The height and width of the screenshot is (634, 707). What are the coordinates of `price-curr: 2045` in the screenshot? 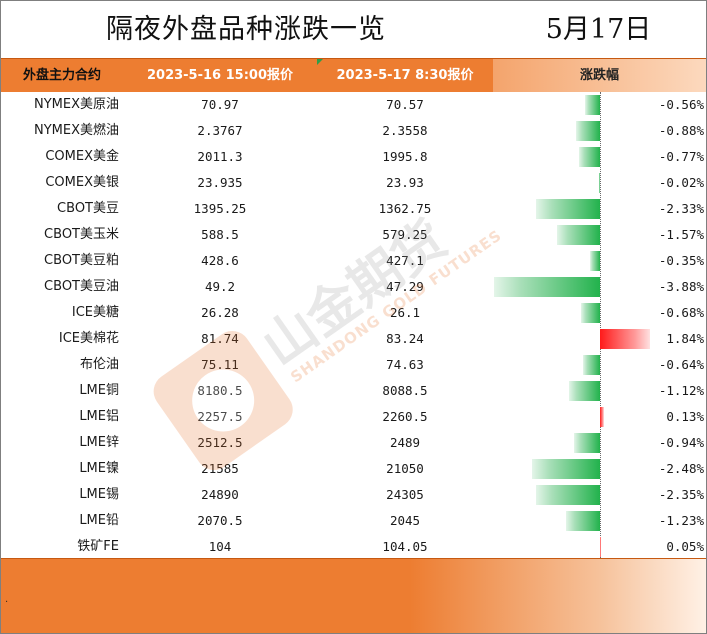 It's located at (405, 520).